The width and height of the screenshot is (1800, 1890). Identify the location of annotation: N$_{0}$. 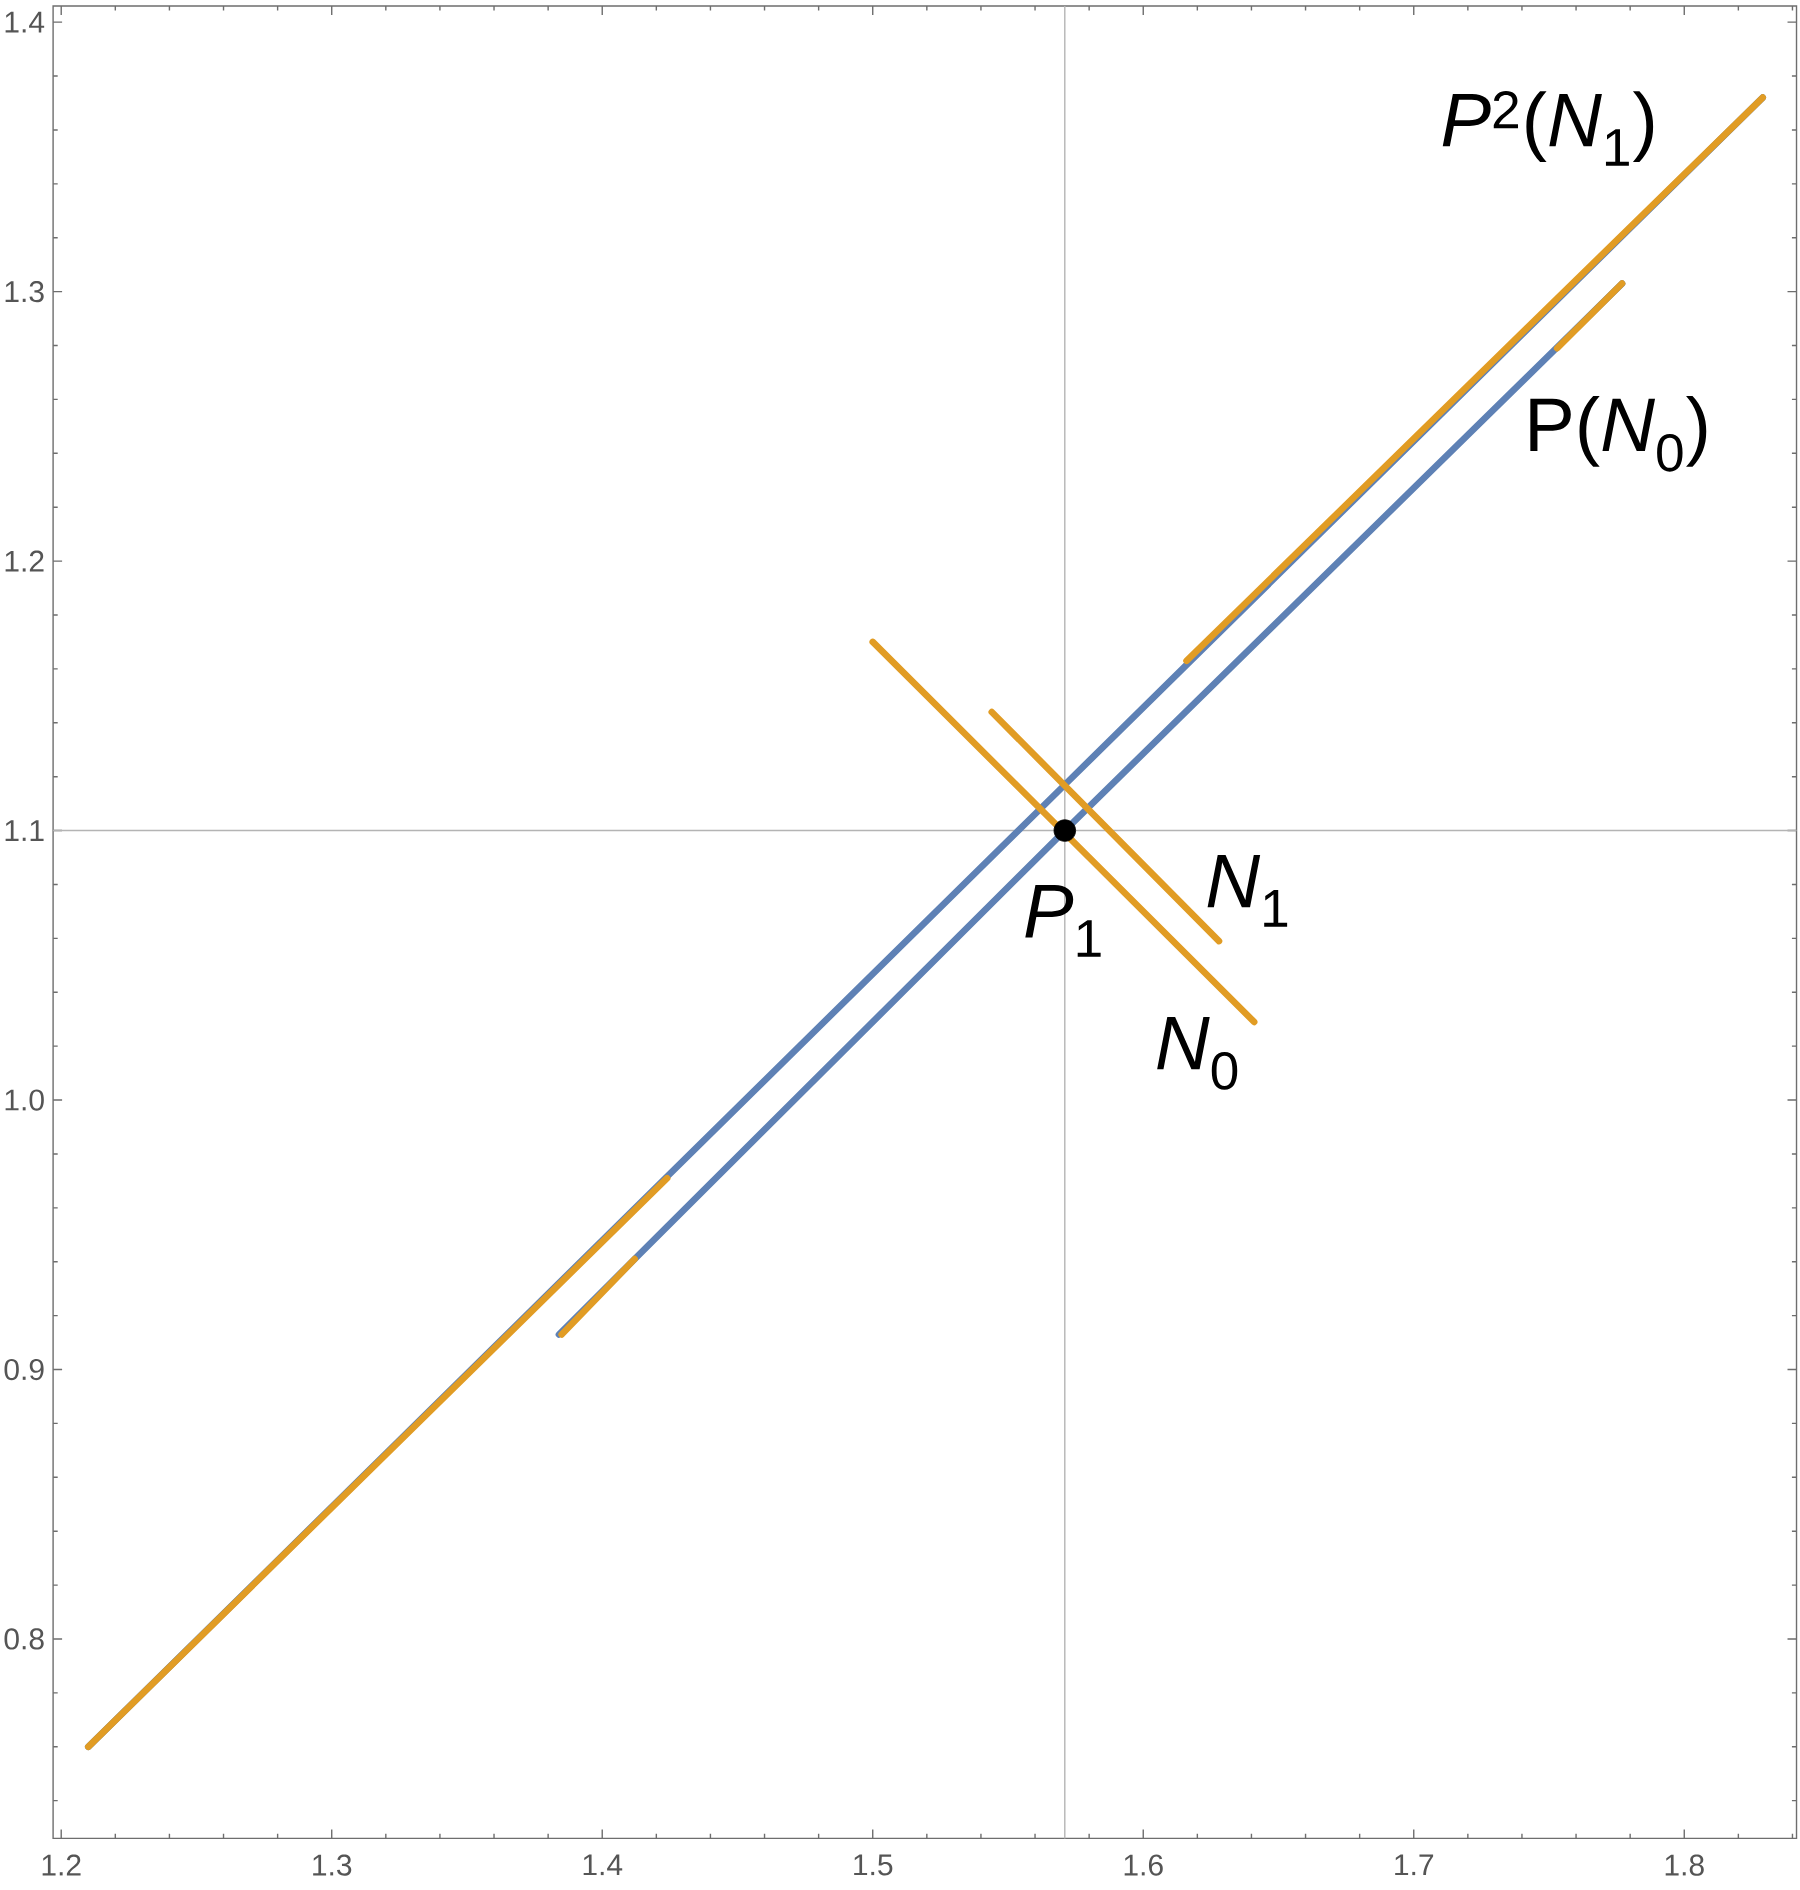
(1197, 1053).